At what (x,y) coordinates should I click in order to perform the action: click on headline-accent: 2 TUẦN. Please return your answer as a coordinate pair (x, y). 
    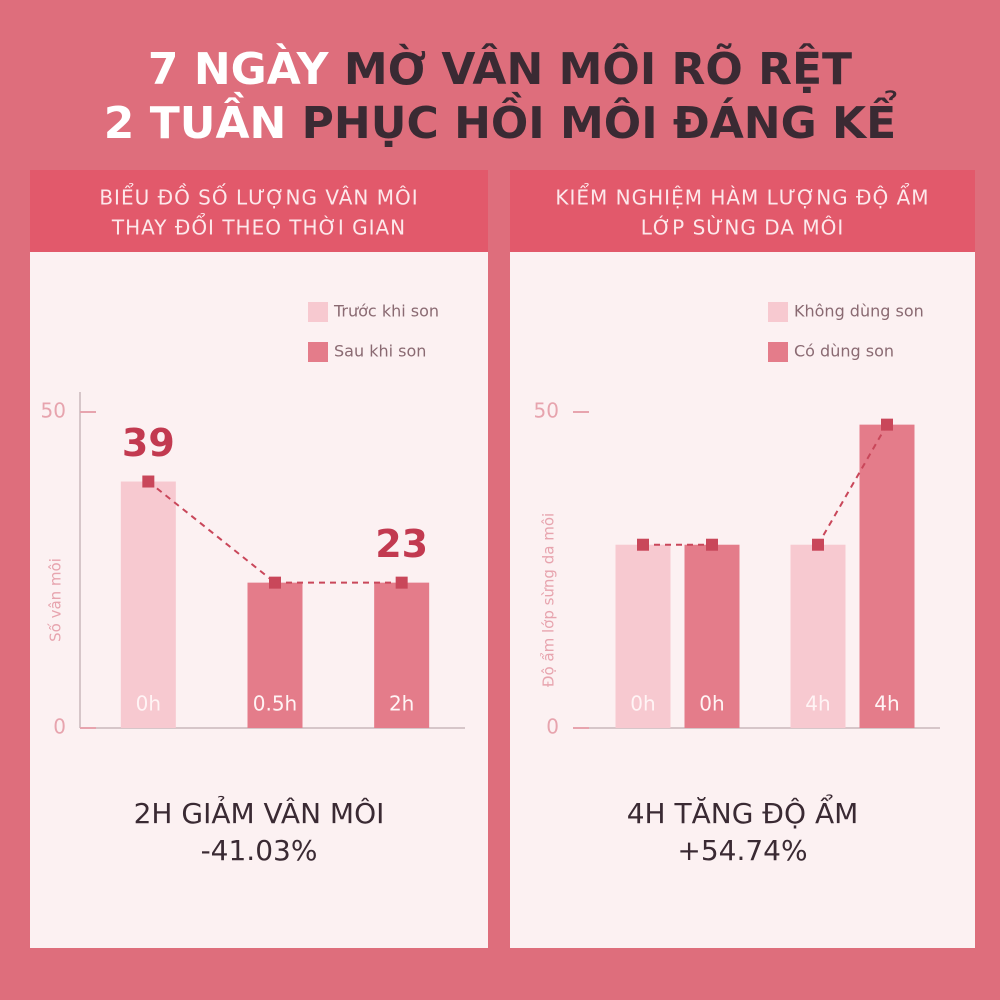
    Looking at the image, I should click on (195, 120).